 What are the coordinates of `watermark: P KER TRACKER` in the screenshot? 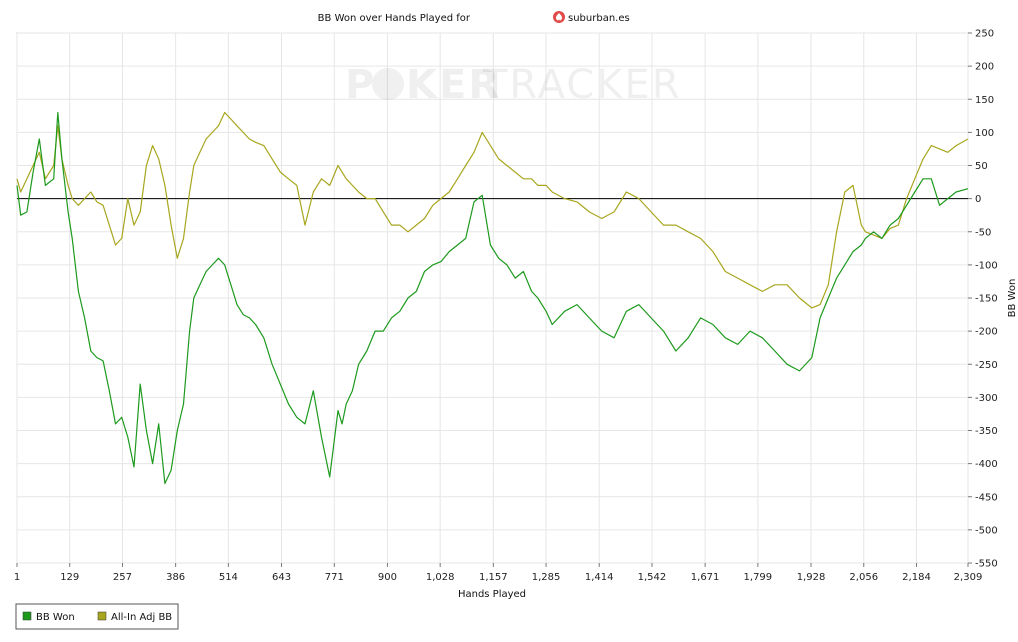 It's located at (513, 85).